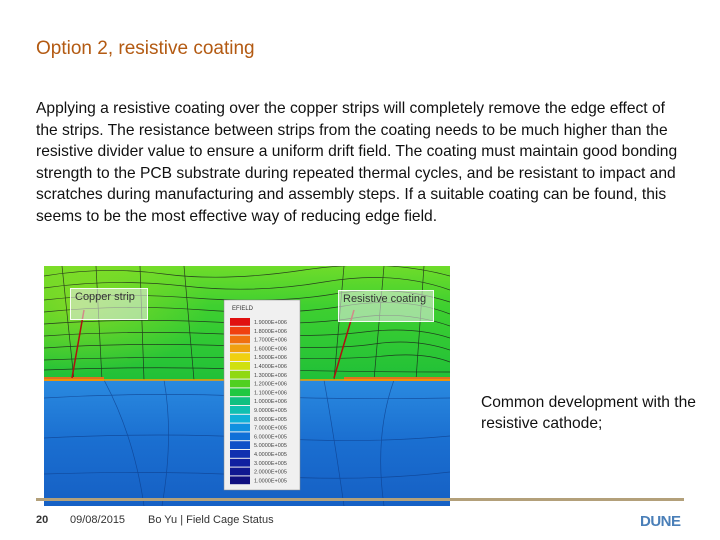 The height and width of the screenshot is (540, 720). What do you see at coordinates (270, 358) in the screenshot?
I see `legend-value-label: 1.5000E+006` at bounding box center [270, 358].